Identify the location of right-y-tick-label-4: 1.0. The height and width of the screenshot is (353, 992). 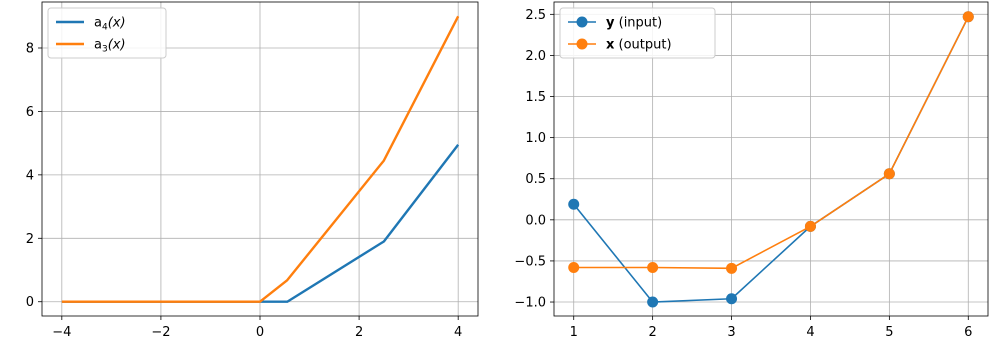
(535, 138).